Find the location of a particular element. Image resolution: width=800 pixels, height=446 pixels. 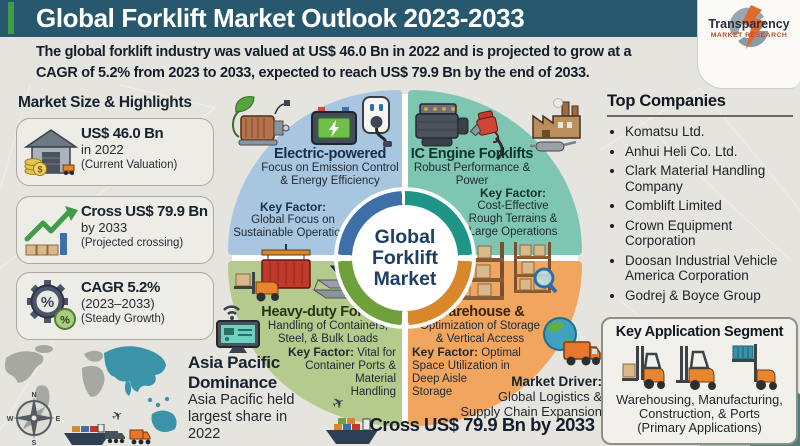

warehouse-coins-icon: $ is located at coordinates (51, 152).